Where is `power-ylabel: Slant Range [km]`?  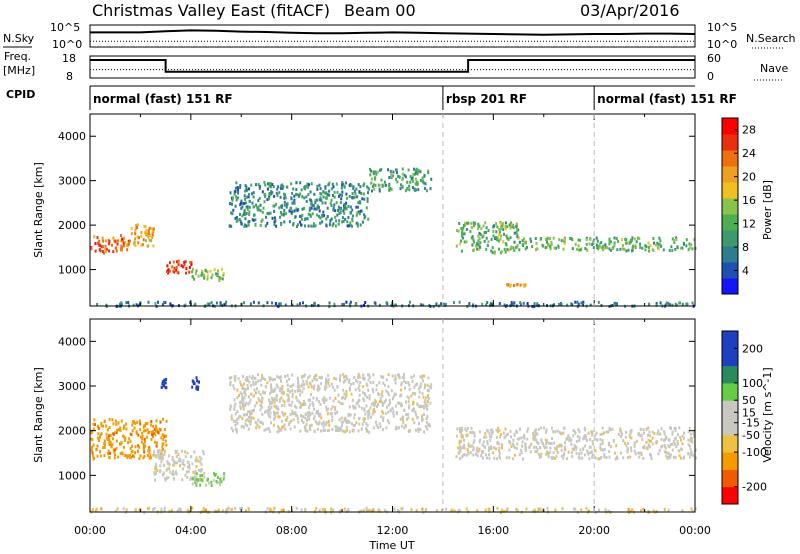 power-ylabel: Slant Range [km] is located at coordinates (38, 210).